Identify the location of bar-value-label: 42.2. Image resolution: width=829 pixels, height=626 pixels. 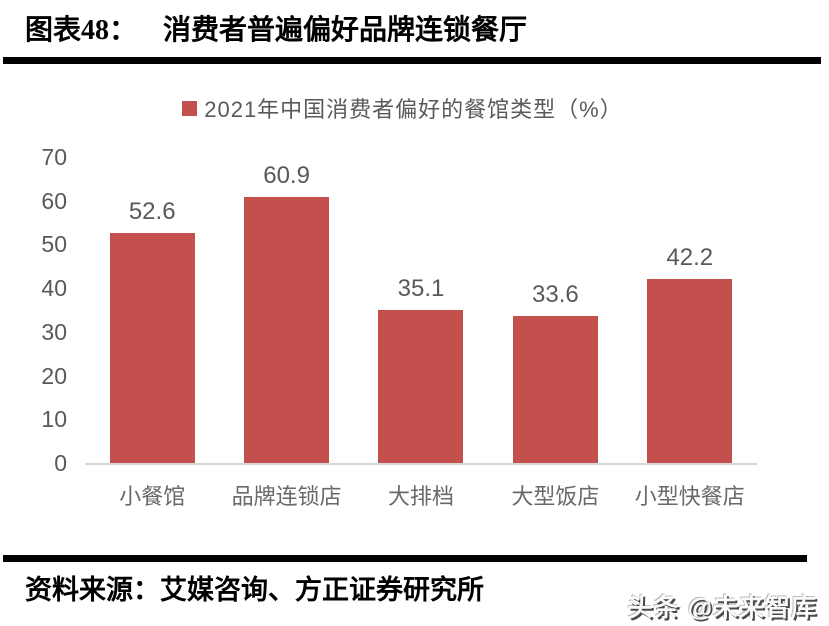
(690, 257).